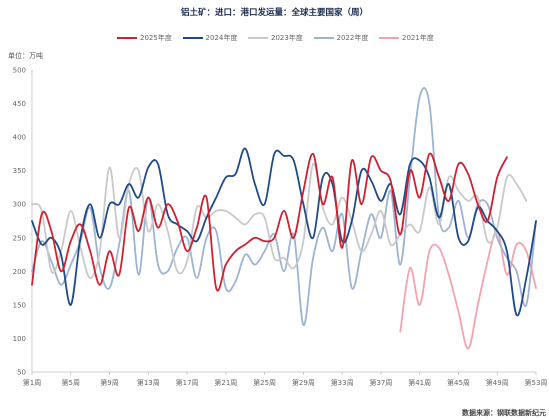 Image resolution: width=549 pixels, height=420 pixels. Describe the element at coordinates (19, 138) in the screenshot. I see `y-tick-label: 400` at that location.